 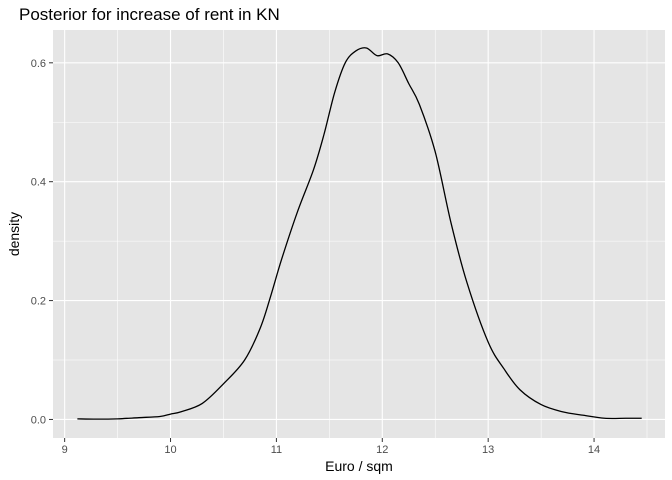 What do you see at coordinates (38, 64) in the screenshot?
I see `y-tick-label: 0.6` at bounding box center [38, 64].